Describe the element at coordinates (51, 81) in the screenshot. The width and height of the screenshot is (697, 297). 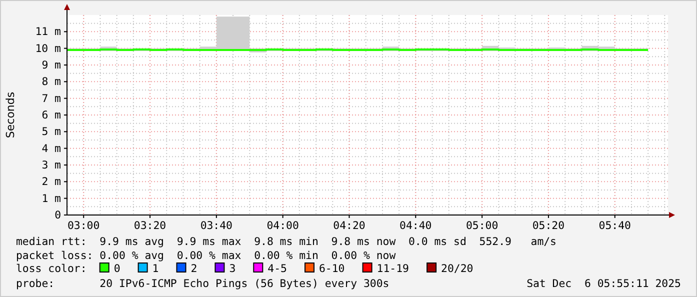
I see `y-tick-label: 8 m` at that location.